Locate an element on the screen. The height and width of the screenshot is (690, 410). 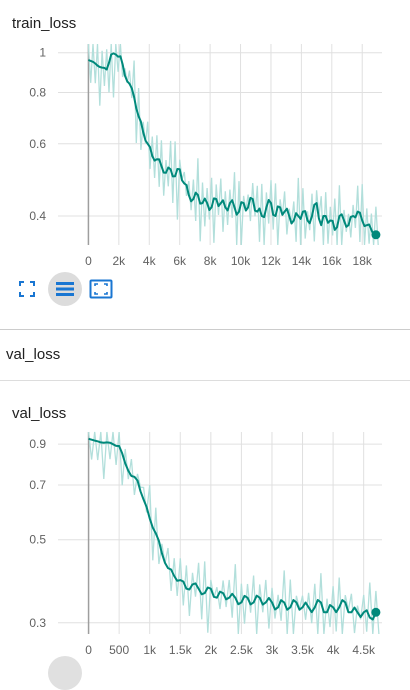
chart-toolbar is located at coordinates (71, 289).